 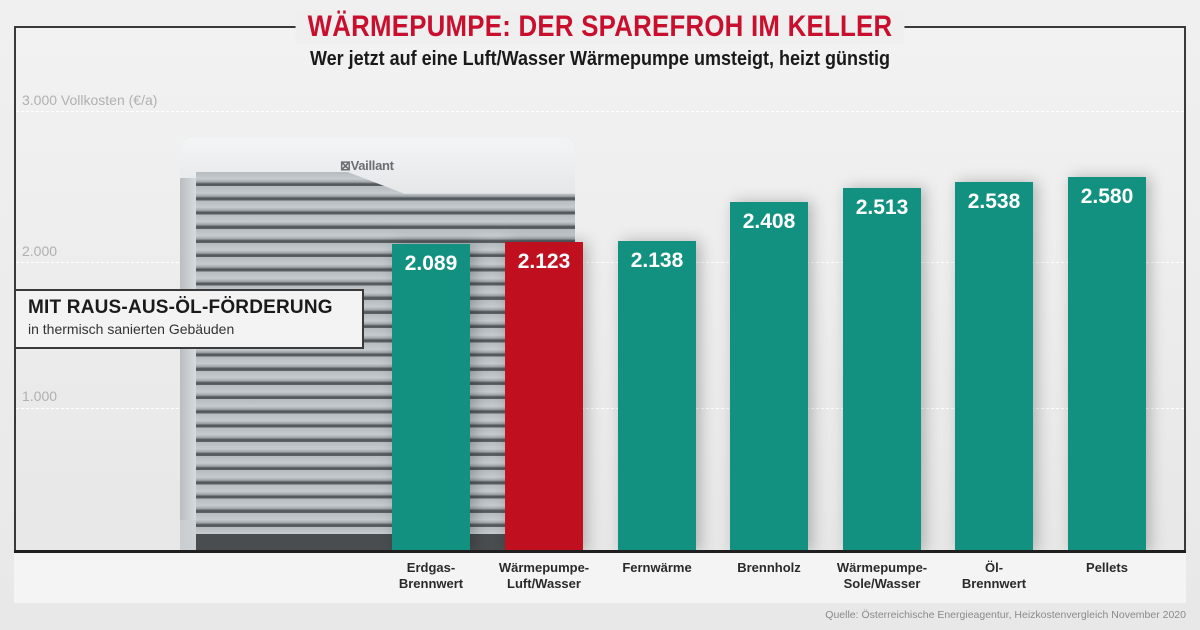 What do you see at coordinates (657, 260) in the screenshot?
I see `bar-value-label: 2.138` at bounding box center [657, 260].